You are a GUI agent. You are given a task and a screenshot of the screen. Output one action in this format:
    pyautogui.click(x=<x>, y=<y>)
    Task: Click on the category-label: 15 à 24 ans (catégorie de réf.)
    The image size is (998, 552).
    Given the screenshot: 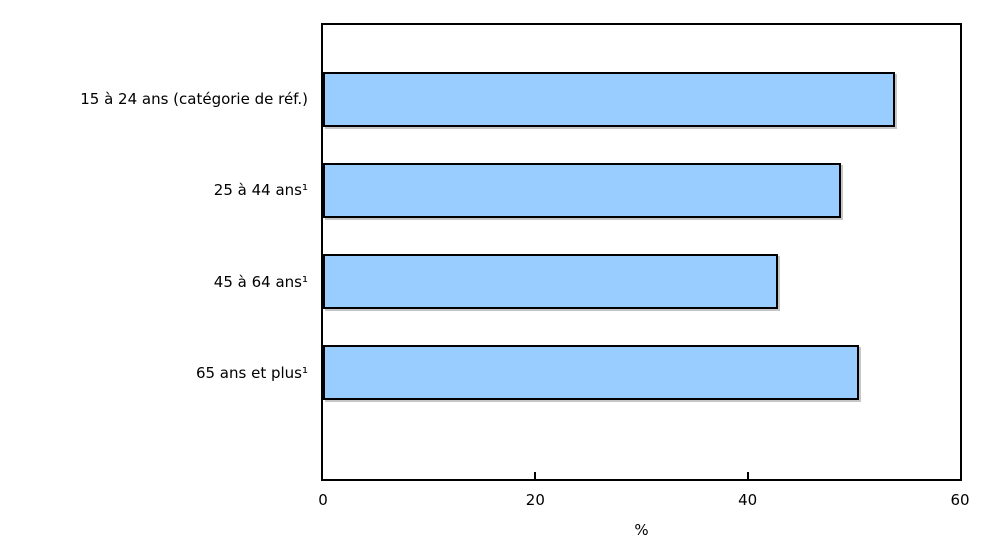 What is the action you would take?
    pyautogui.click(x=194, y=99)
    